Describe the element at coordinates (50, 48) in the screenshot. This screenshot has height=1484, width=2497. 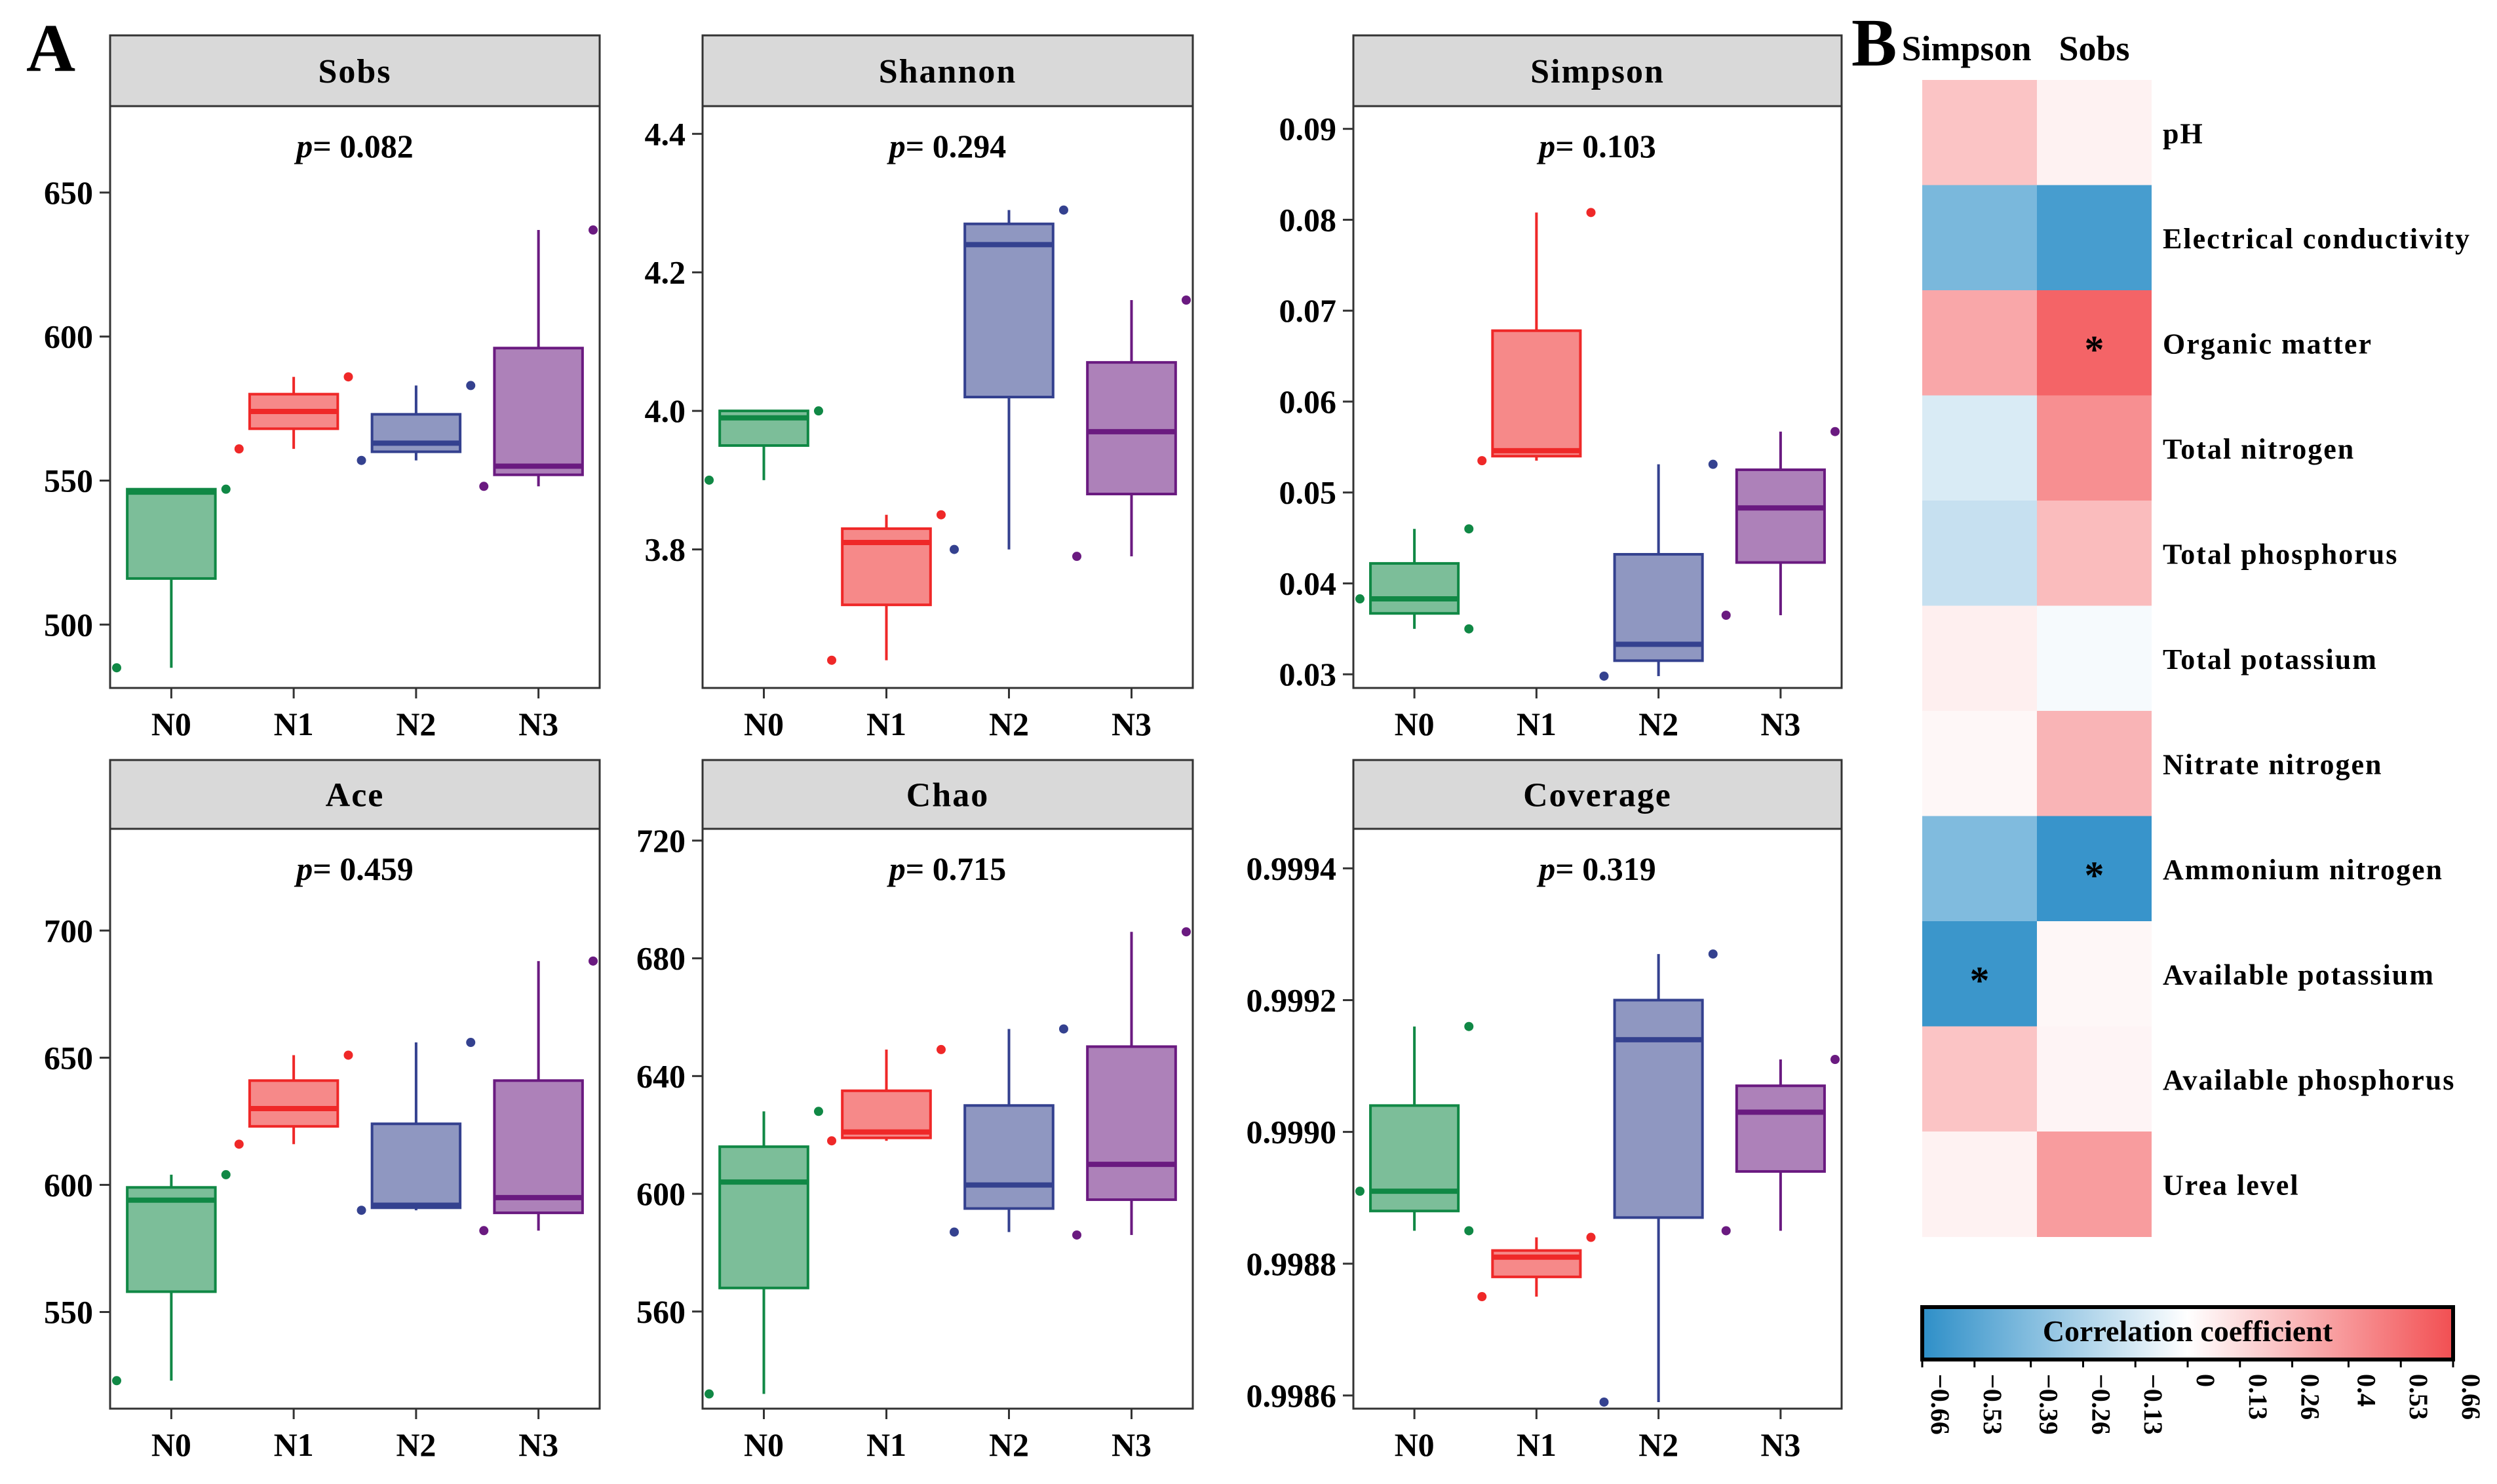
I see `panel-a-label: A` at that location.